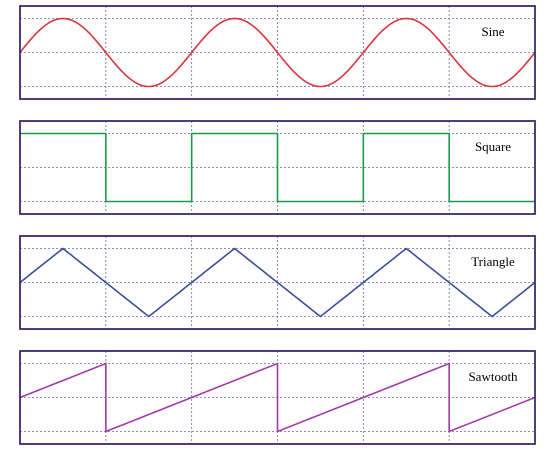  What do you see at coordinates (493, 376) in the screenshot?
I see `sawtooth-label: Sawtooth` at bounding box center [493, 376].